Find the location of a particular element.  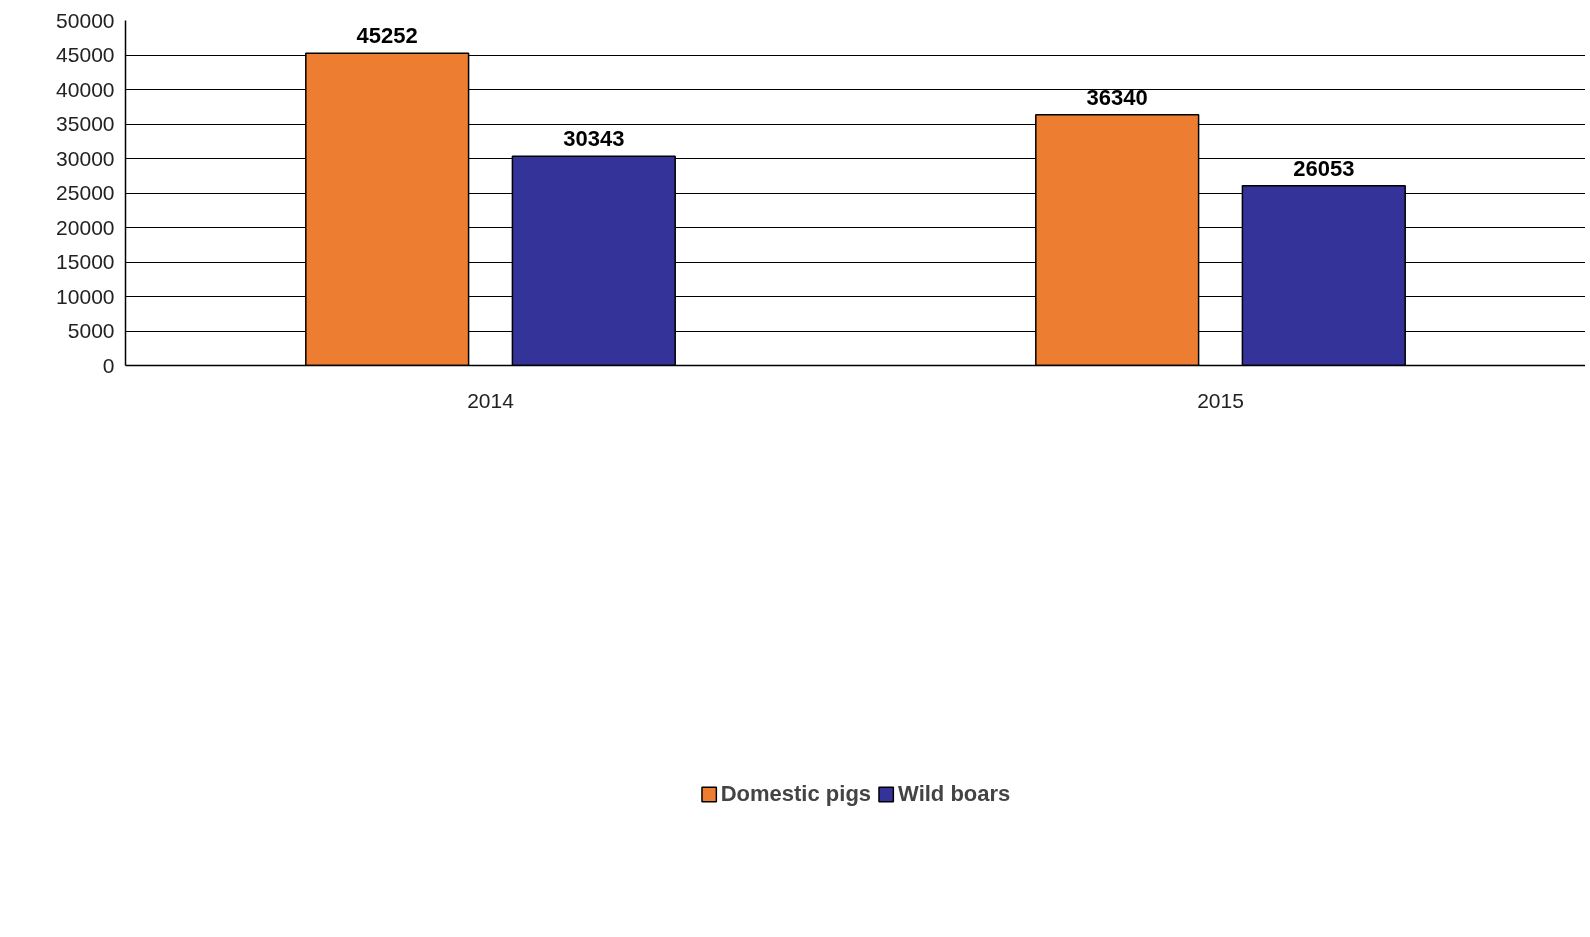

y-tick-label: 25000 is located at coordinates (85, 192).